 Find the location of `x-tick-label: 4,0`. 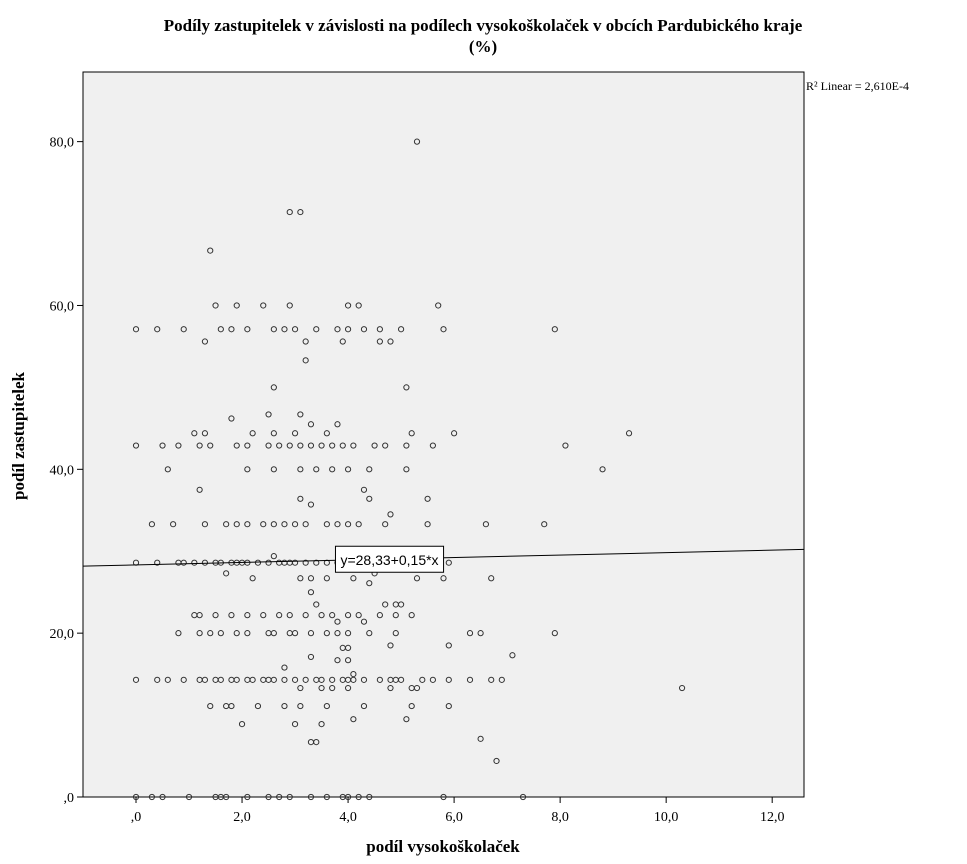

x-tick-label: 4,0 is located at coordinates (348, 817).